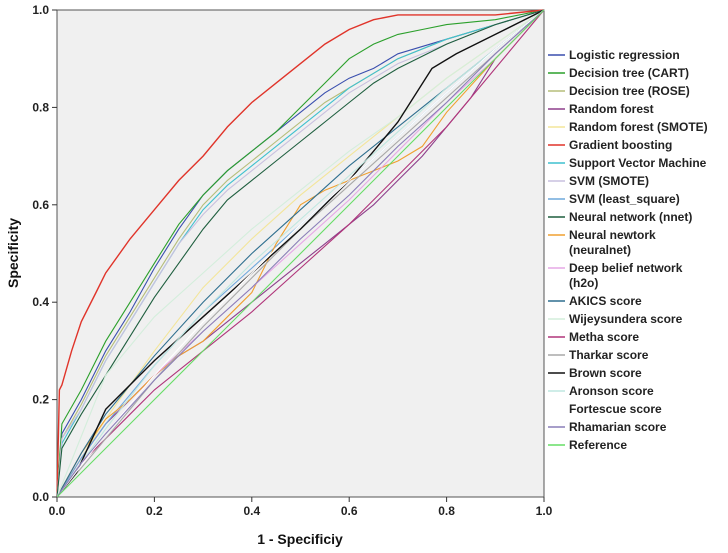 The width and height of the screenshot is (728, 553). I want to click on legend-label: AKICS score, so click(605, 301).